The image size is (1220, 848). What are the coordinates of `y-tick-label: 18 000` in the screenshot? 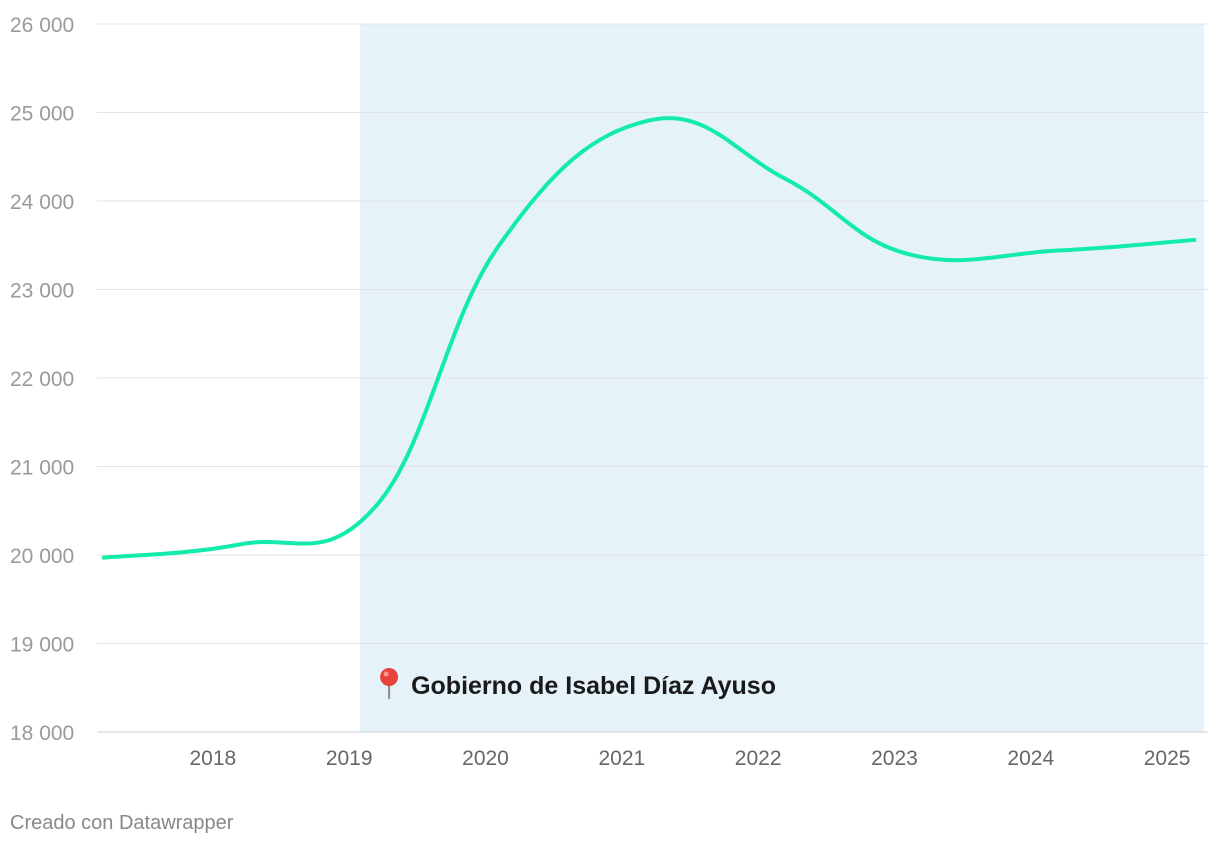 It's located at (42, 733).